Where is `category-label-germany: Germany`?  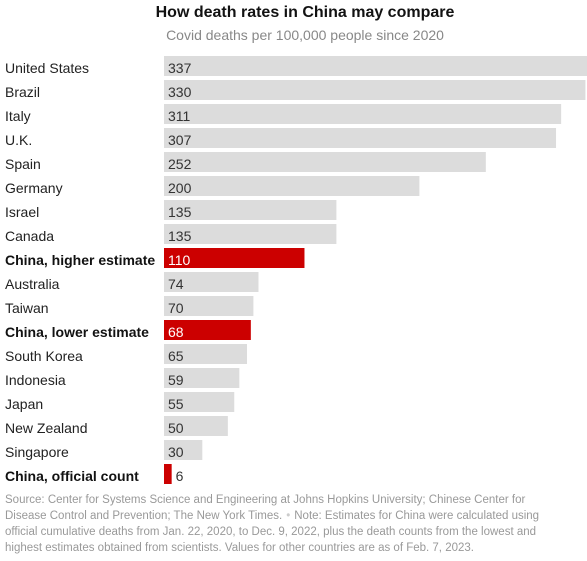
category-label-germany: Germany is located at coordinates (34, 188).